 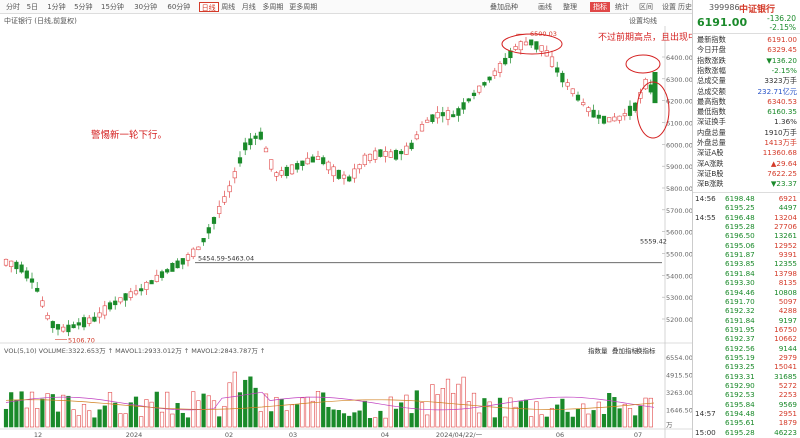 I want to click on tick-price: 6192.53, so click(x=740, y=395).